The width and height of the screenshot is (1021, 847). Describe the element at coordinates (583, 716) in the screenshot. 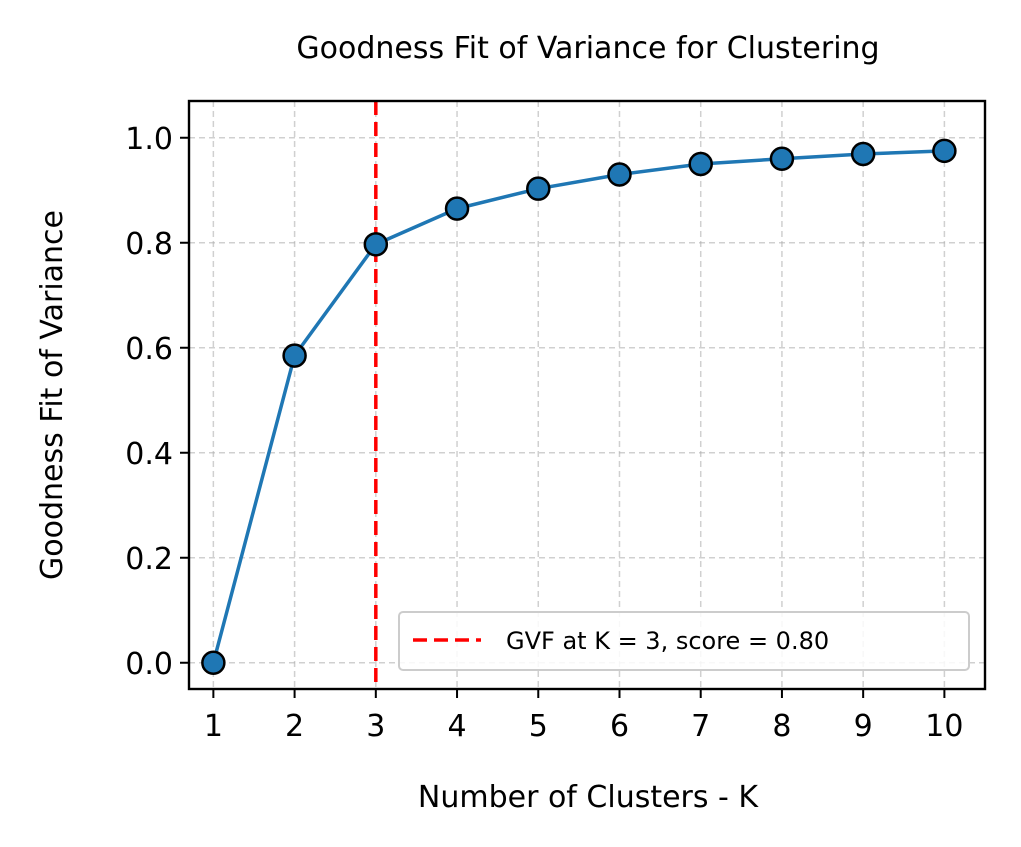

I see `x-axis: 1 2 3 4 5 6 7 8 9 10` at that location.